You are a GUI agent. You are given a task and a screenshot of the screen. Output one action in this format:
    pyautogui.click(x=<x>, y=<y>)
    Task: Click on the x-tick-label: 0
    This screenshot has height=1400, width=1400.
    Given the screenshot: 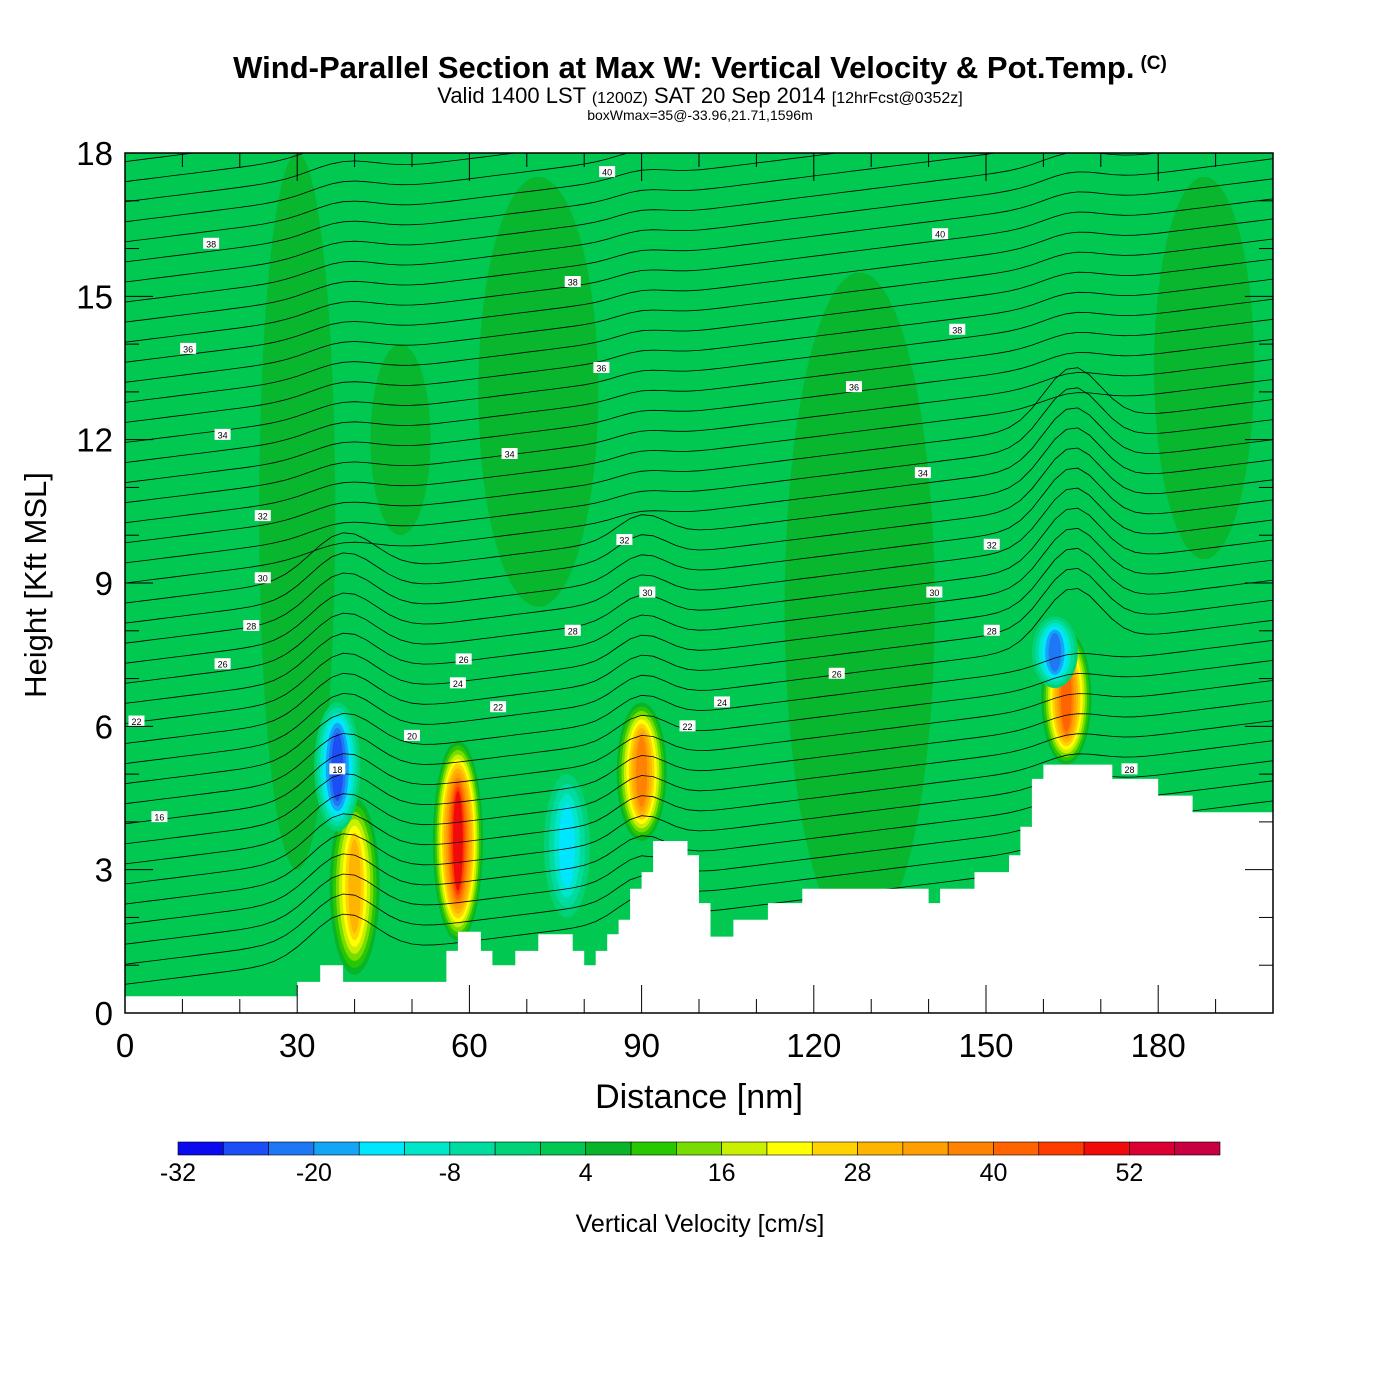 What is the action you would take?
    pyautogui.click(x=125, y=1045)
    